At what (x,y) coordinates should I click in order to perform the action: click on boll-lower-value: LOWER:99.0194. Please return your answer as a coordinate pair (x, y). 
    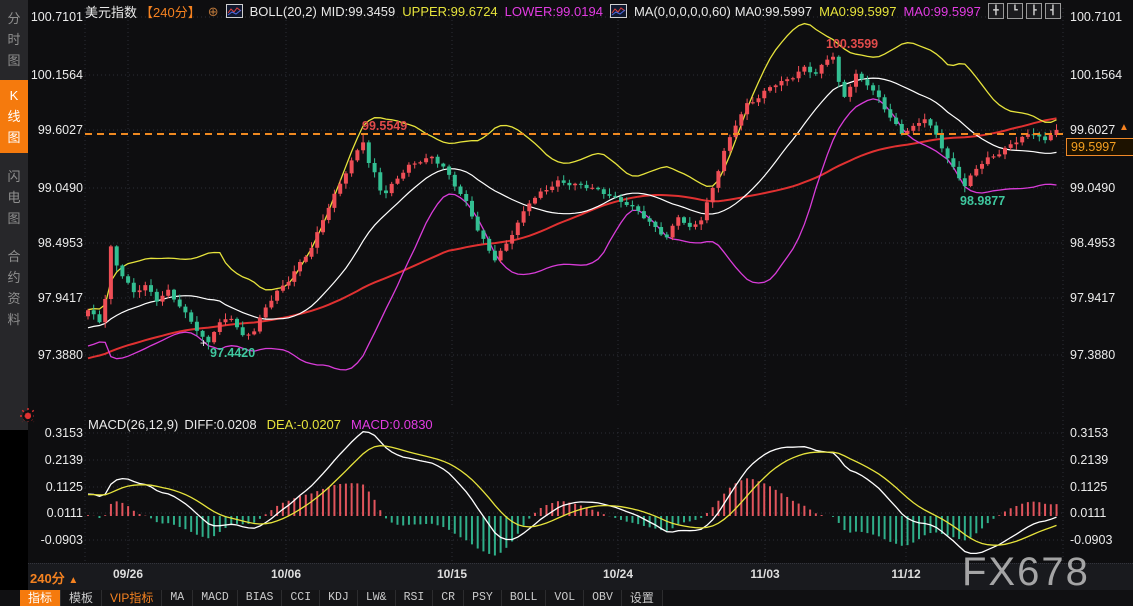
    Looking at the image, I should click on (553, 11).